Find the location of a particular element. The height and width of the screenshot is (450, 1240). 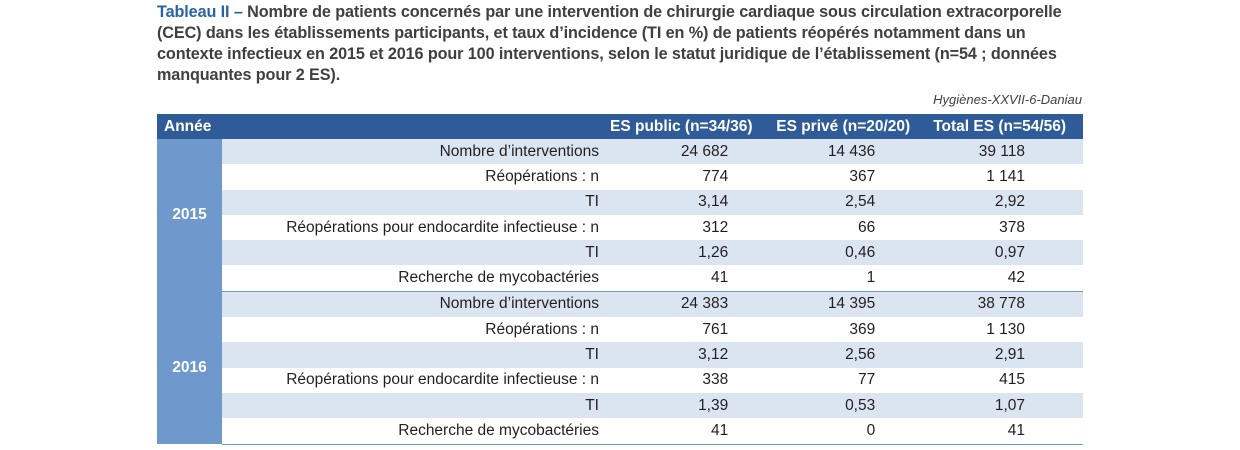

value-es-prive: 0 is located at coordinates (849, 431).